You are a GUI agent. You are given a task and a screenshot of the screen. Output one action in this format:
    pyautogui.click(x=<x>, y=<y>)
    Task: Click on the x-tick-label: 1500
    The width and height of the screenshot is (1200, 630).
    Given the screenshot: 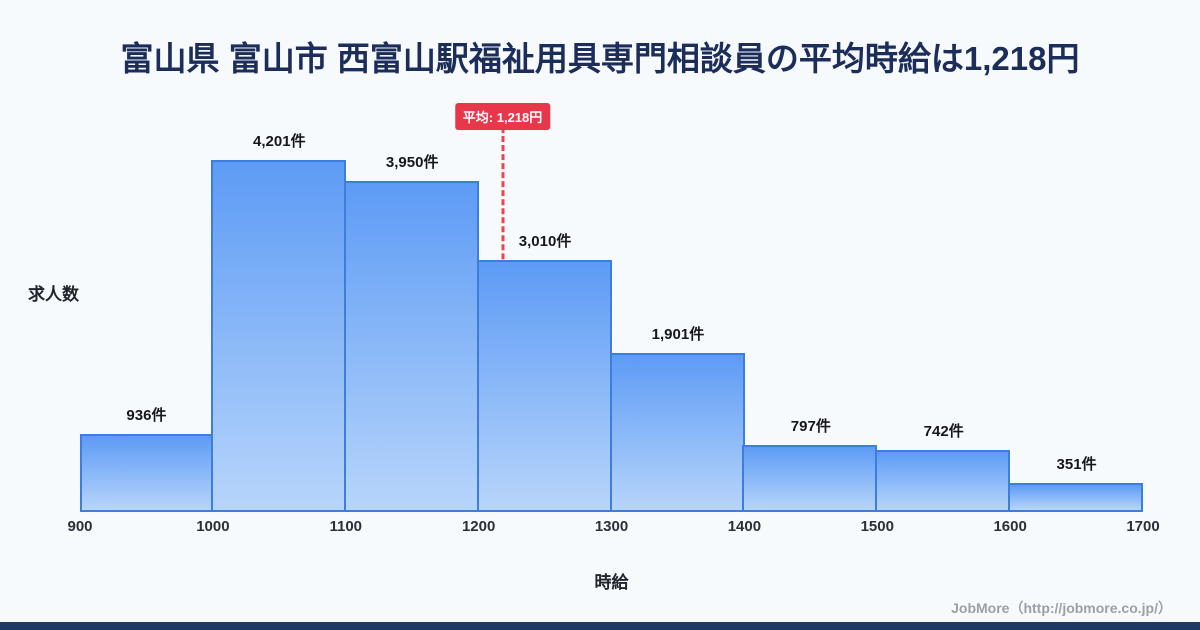 What is the action you would take?
    pyautogui.click(x=877, y=526)
    